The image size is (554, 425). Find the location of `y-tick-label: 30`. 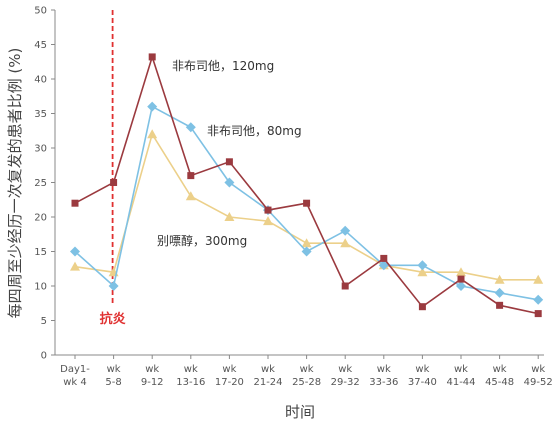

y-tick-label: 30 is located at coordinates (40, 149).